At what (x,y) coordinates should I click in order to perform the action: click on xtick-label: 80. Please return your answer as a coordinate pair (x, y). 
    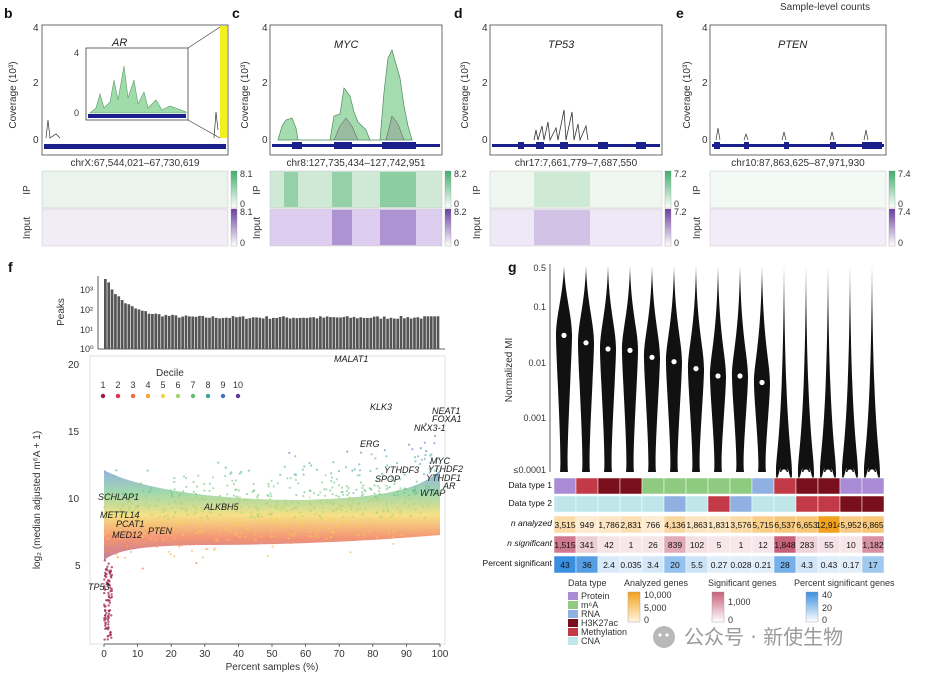
    Looking at the image, I should click on (373, 654).